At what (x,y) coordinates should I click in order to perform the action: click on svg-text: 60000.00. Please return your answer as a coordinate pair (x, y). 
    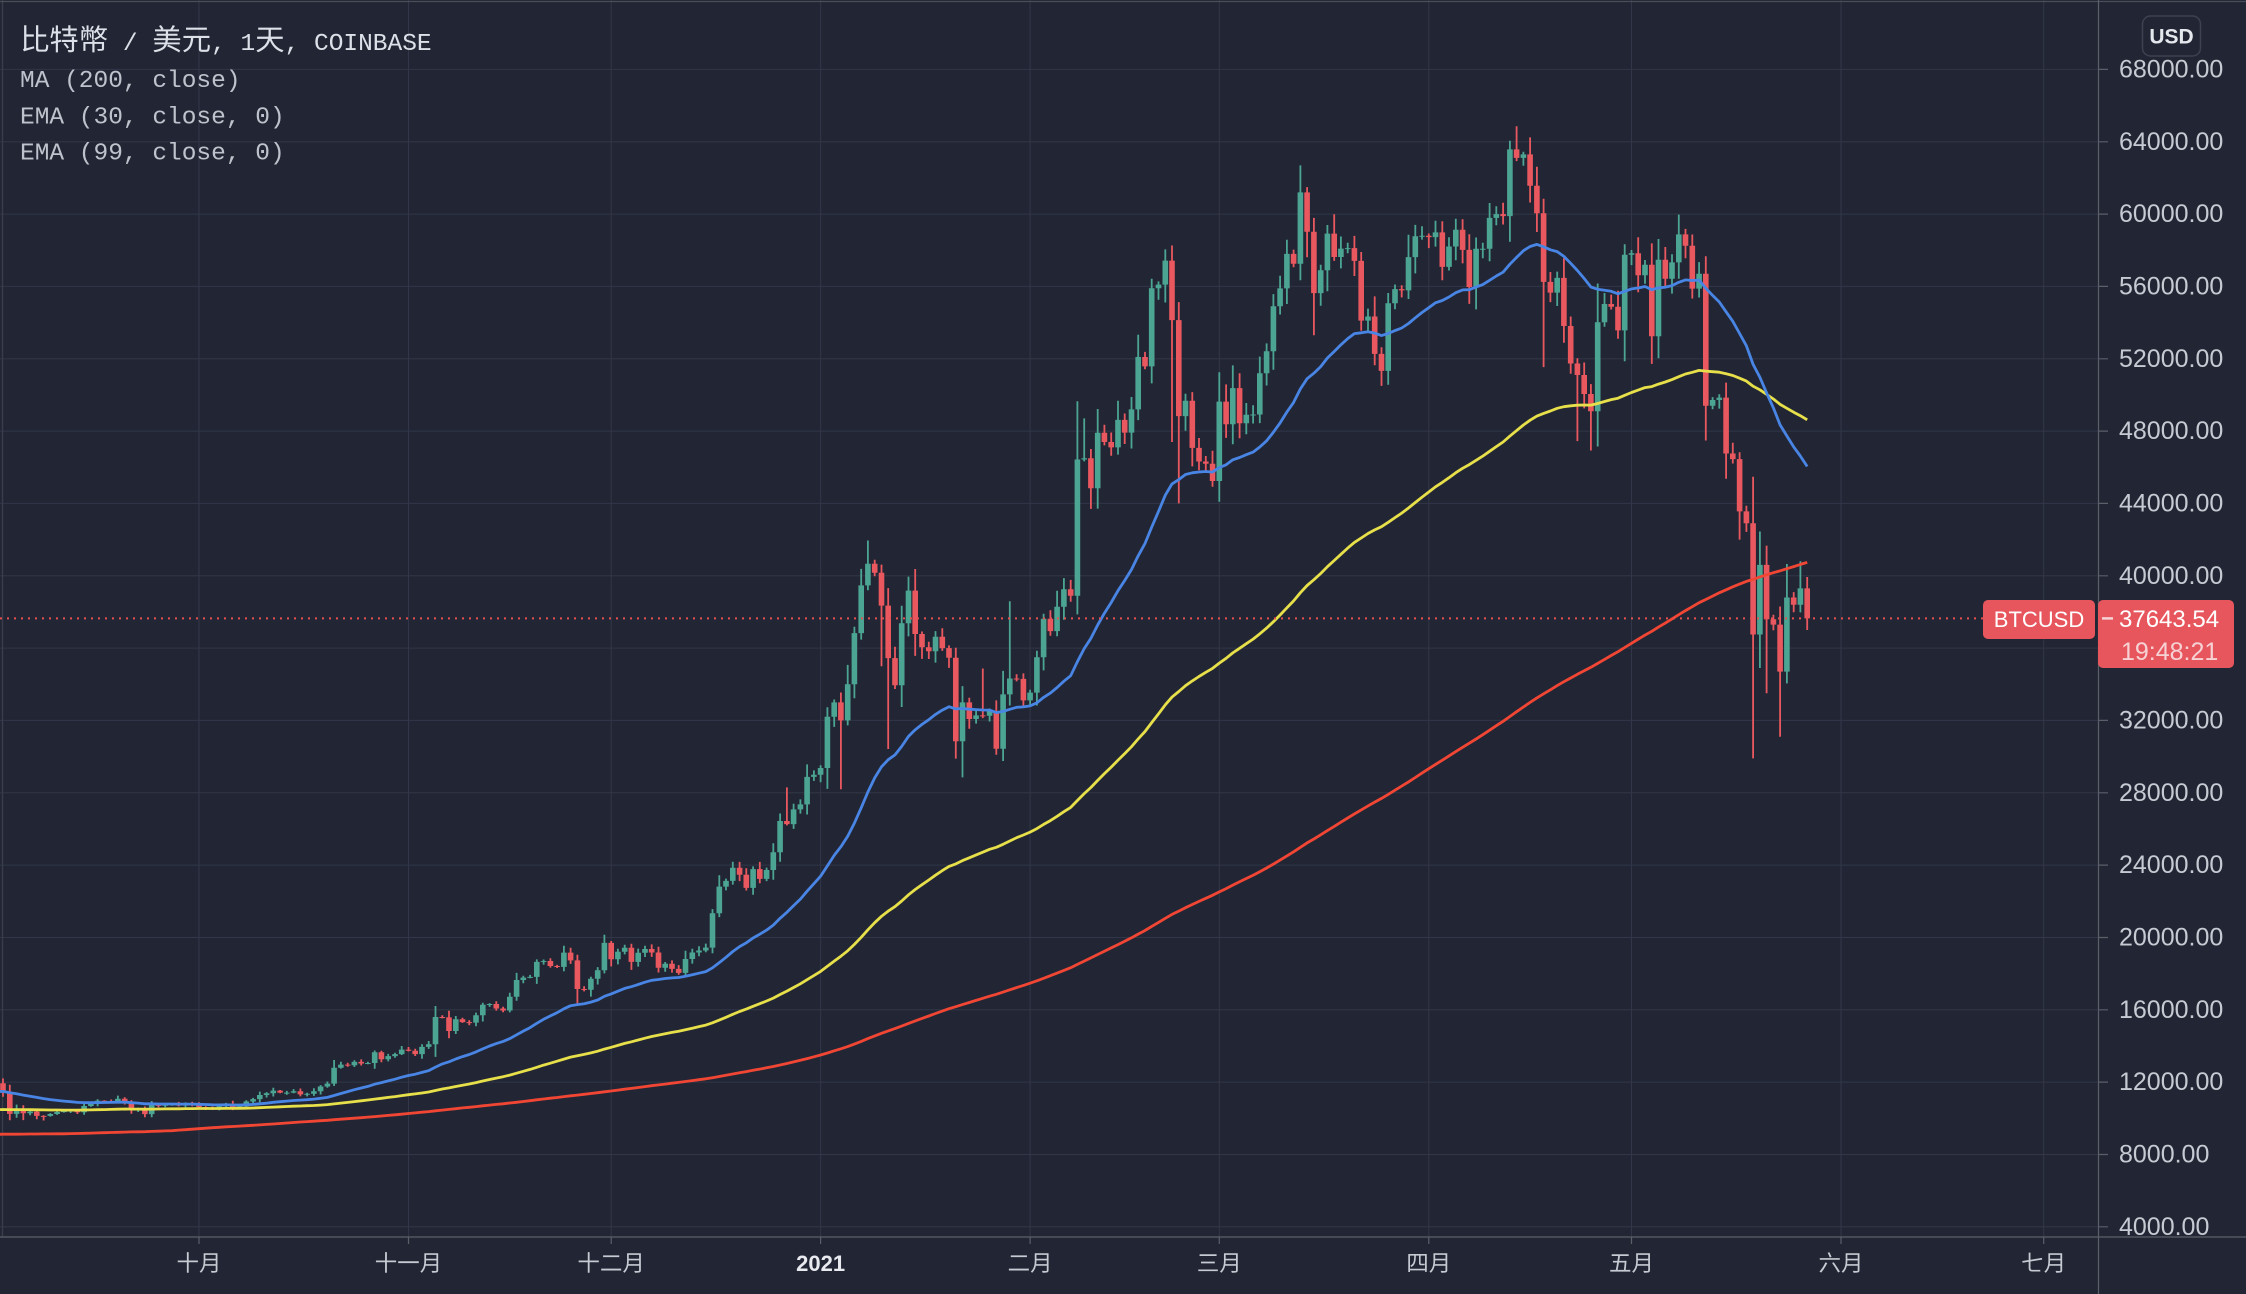
    Looking at the image, I should click on (2171, 214).